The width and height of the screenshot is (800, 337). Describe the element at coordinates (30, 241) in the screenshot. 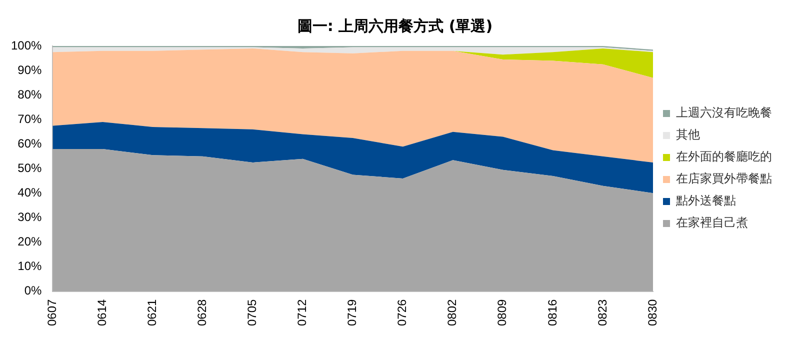

I see `y-tick-label: 20%` at that location.